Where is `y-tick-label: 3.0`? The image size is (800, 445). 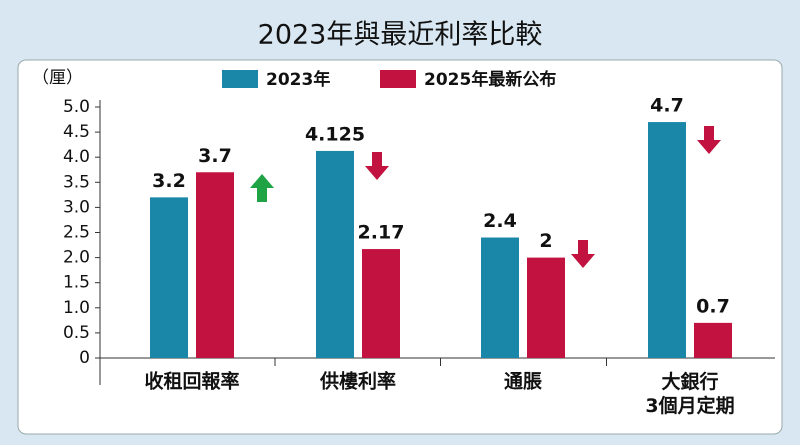
y-tick-label: 3.0 is located at coordinates (76, 207).